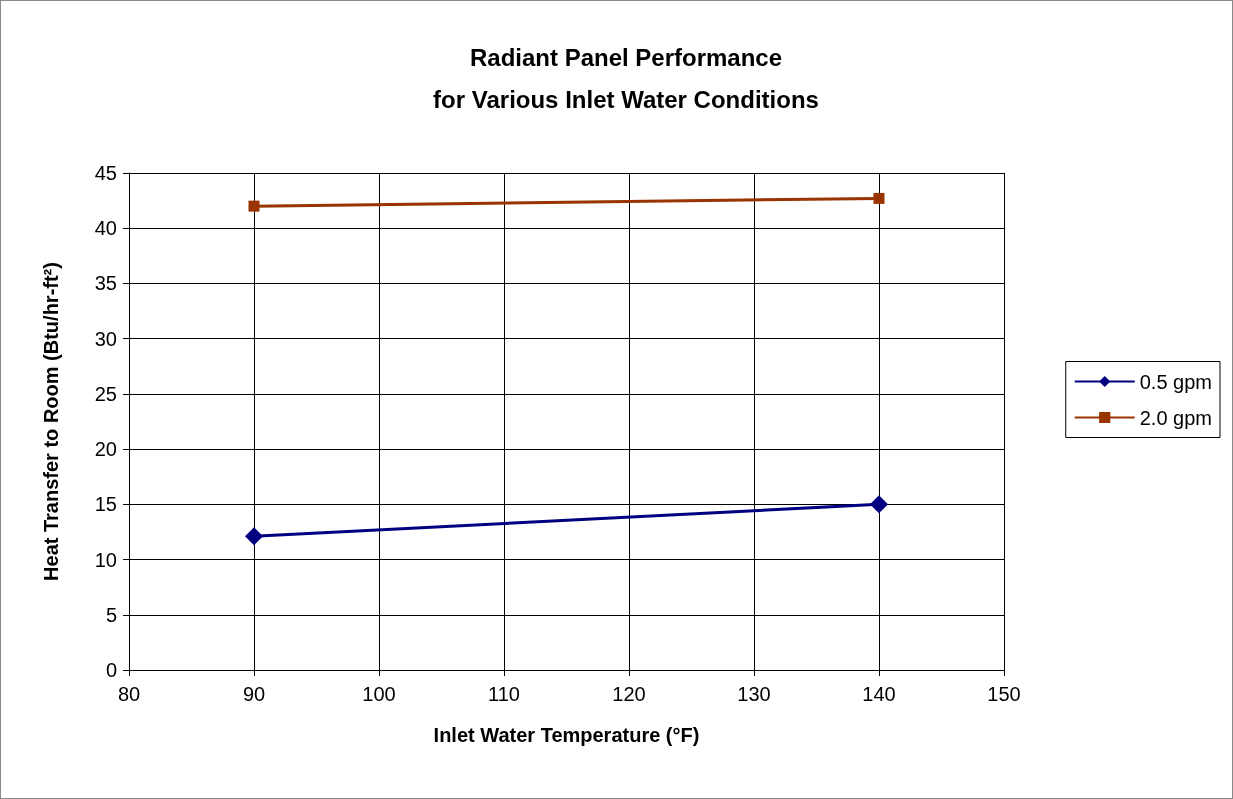  I want to click on chart-title: Radiant Panel Performance for Various Inlet Water Conditions, so click(626, 78).